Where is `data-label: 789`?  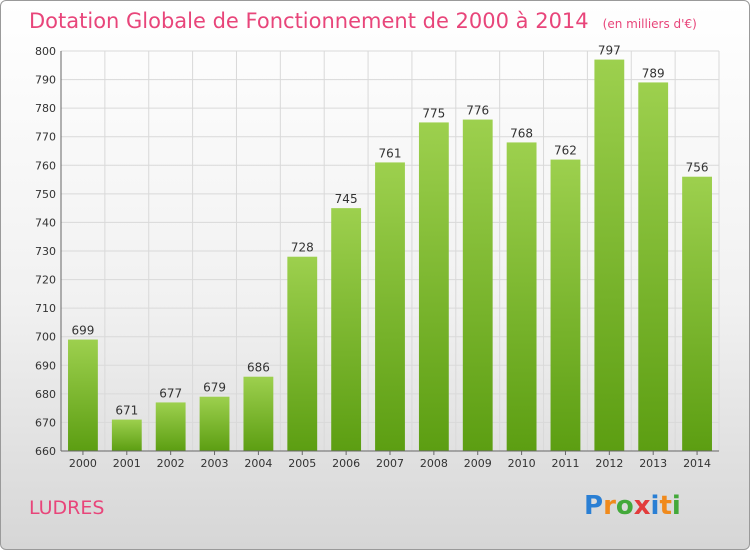 data-label: 789 is located at coordinates (653, 73).